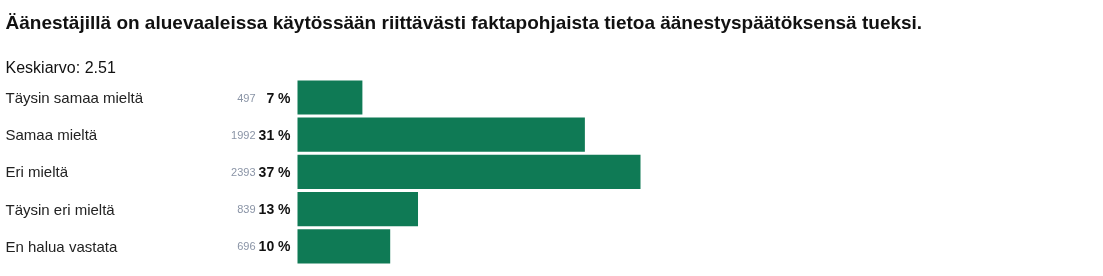 The height and width of the screenshot is (276, 1103). What do you see at coordinates (61, 246) in the screenshot?
I see `y-tick-label: En halua vastata` at bounding box center [61, 246].